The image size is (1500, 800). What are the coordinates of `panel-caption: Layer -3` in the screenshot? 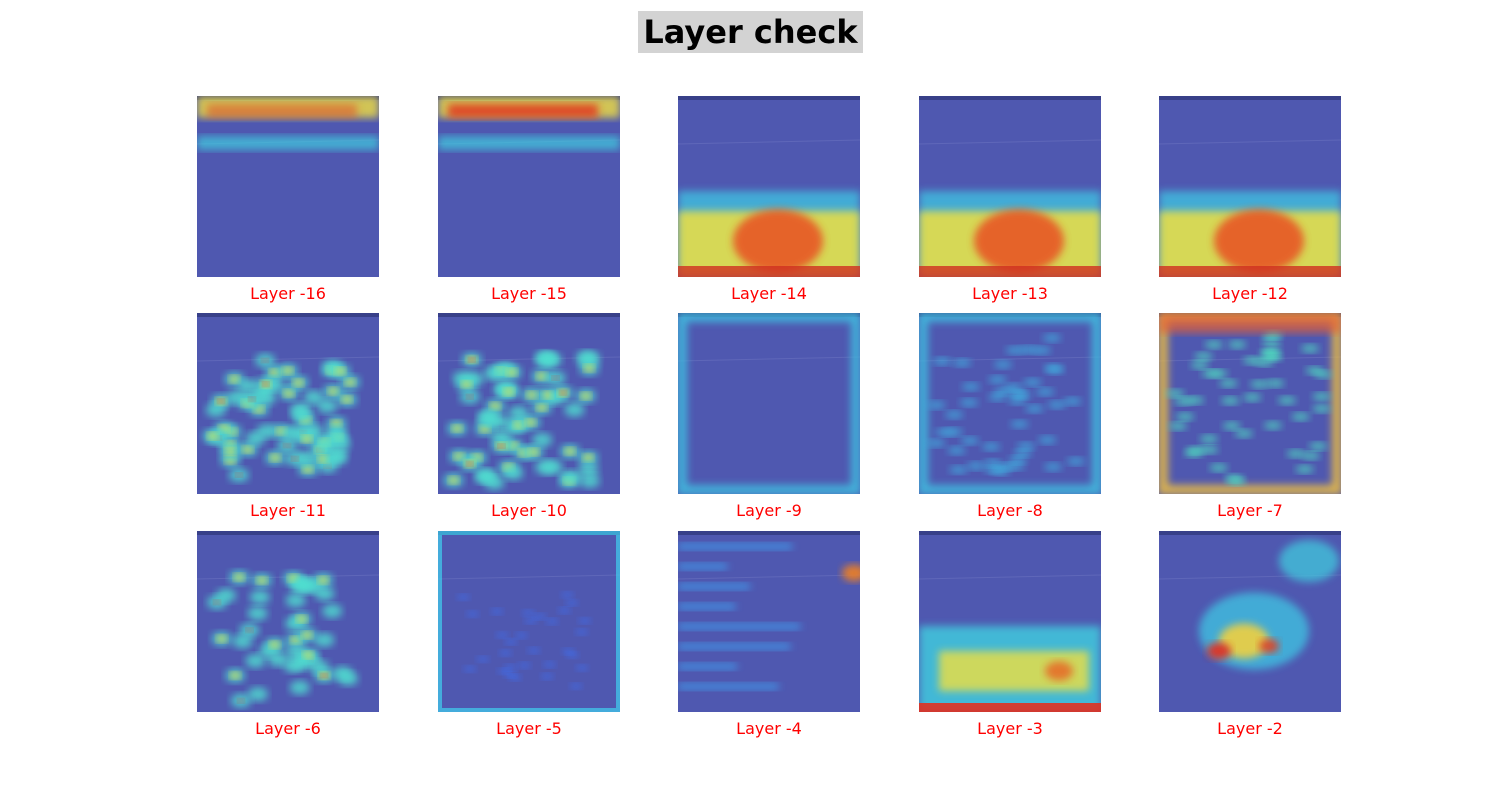 It's located at (1010, 728).